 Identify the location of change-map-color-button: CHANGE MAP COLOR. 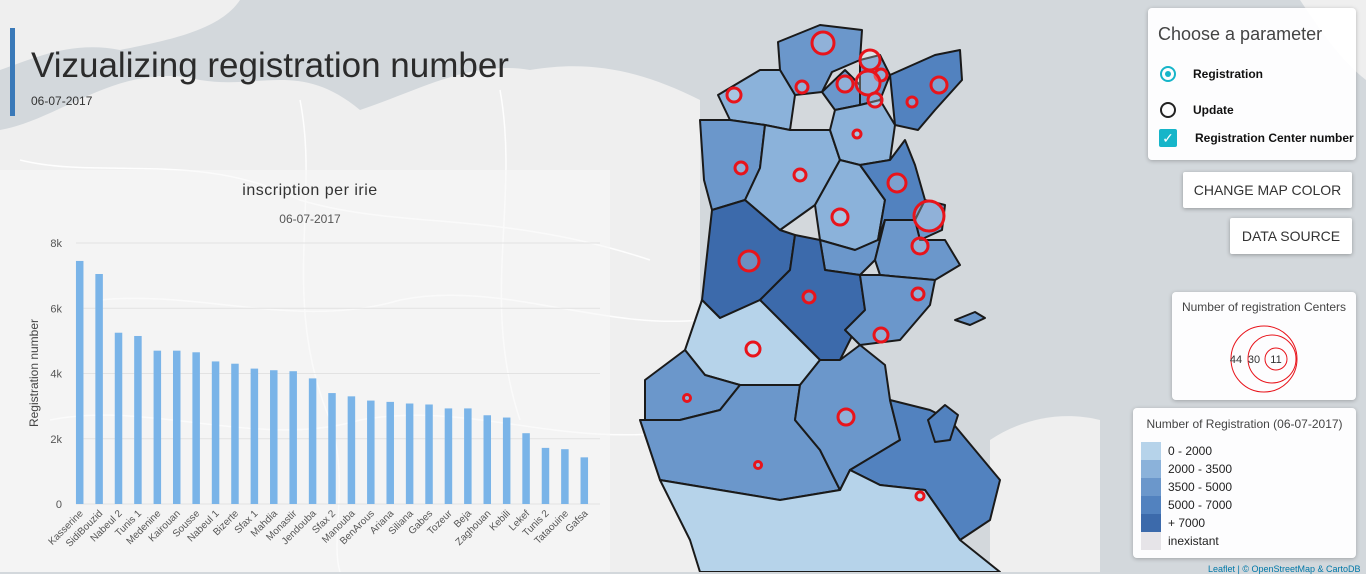
(1267, 190).